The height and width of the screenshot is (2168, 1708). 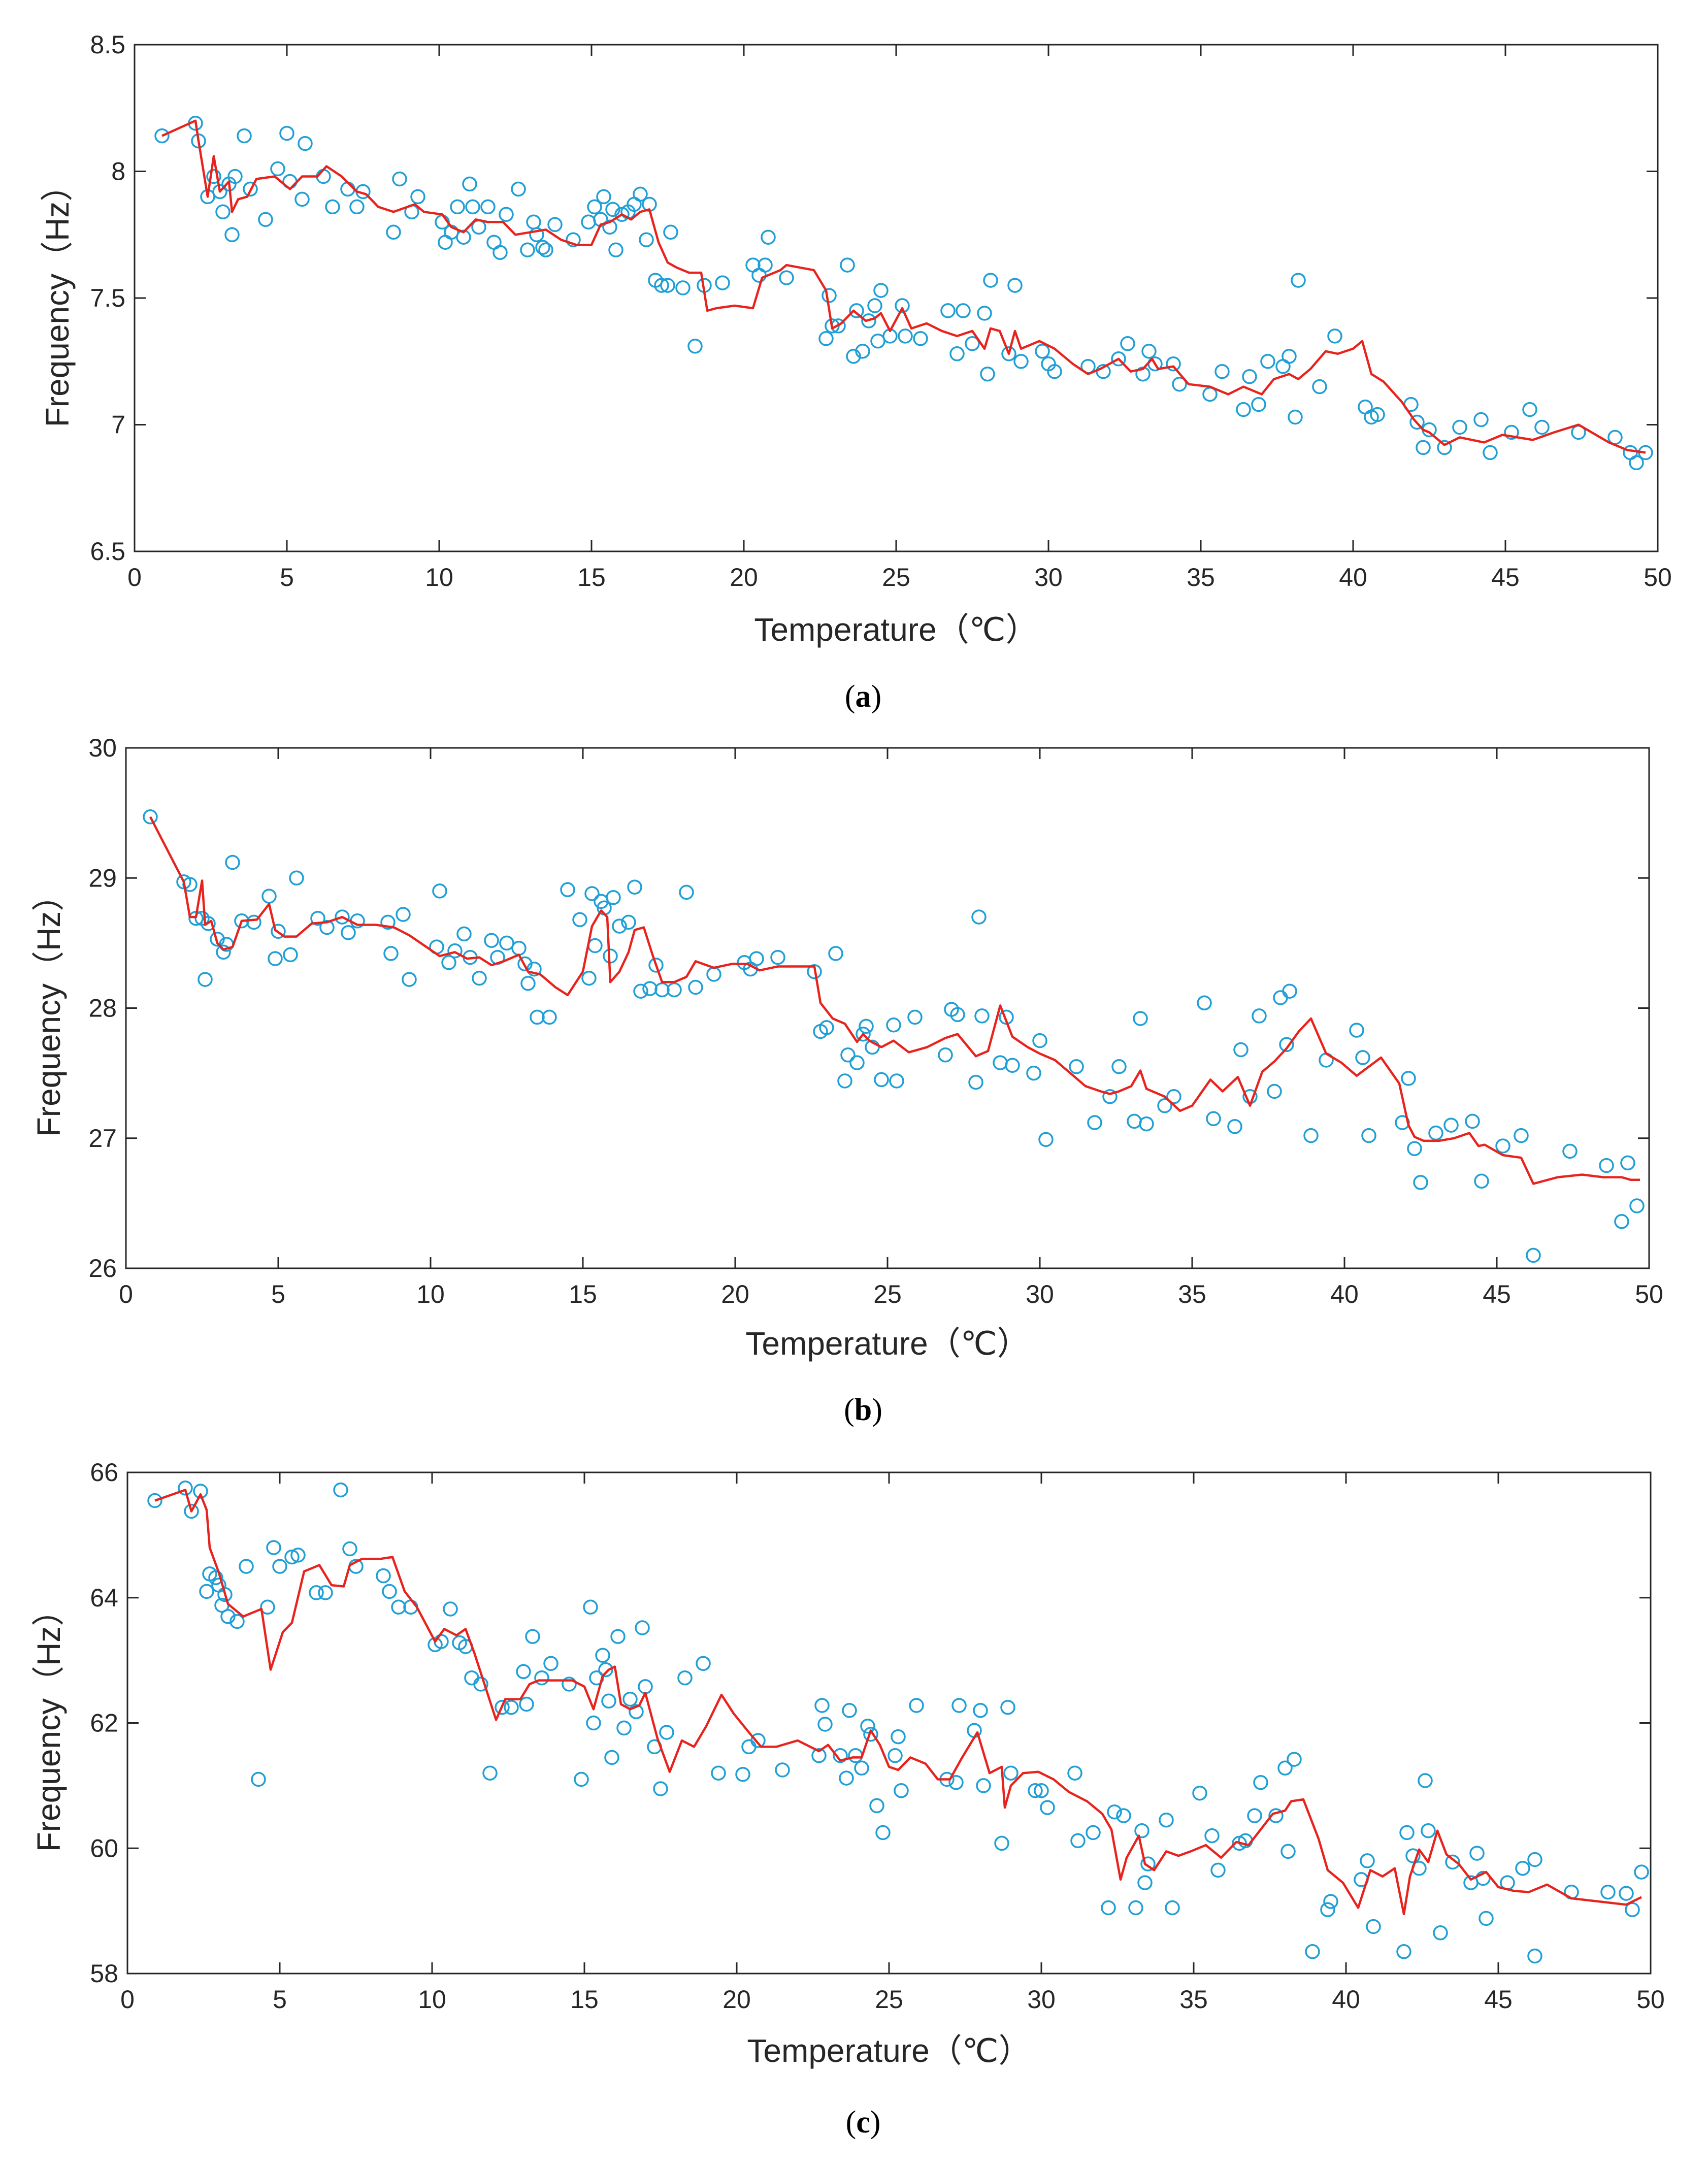 What do you see at coordinates (103, 1008) in the screenshot?
I see `y-tick-label: 28` at bounding box center [103, 1008].